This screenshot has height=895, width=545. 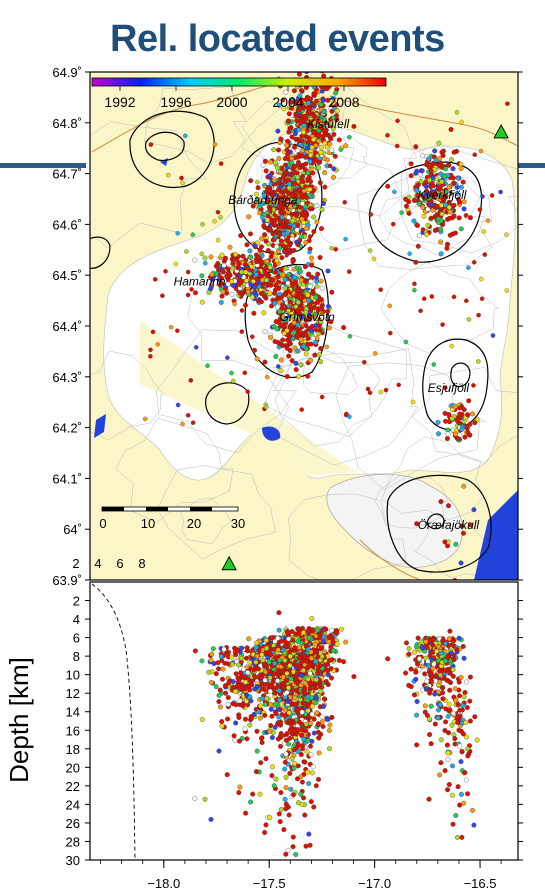 I want to click on contour-line, so click(x=464, y=415).